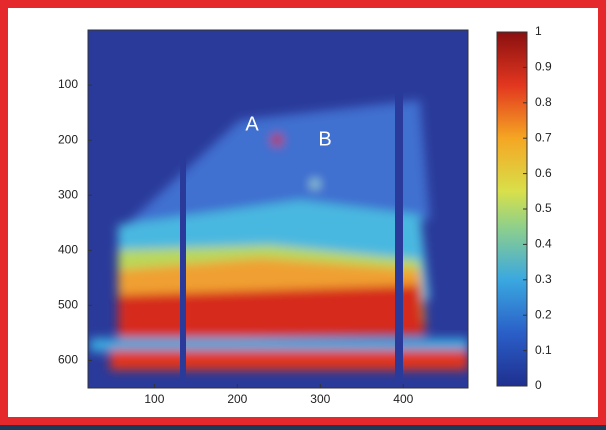  Describe the element at coordinates (68, 84) in the screenshot. I see `y-tick-label: 100` at that location.